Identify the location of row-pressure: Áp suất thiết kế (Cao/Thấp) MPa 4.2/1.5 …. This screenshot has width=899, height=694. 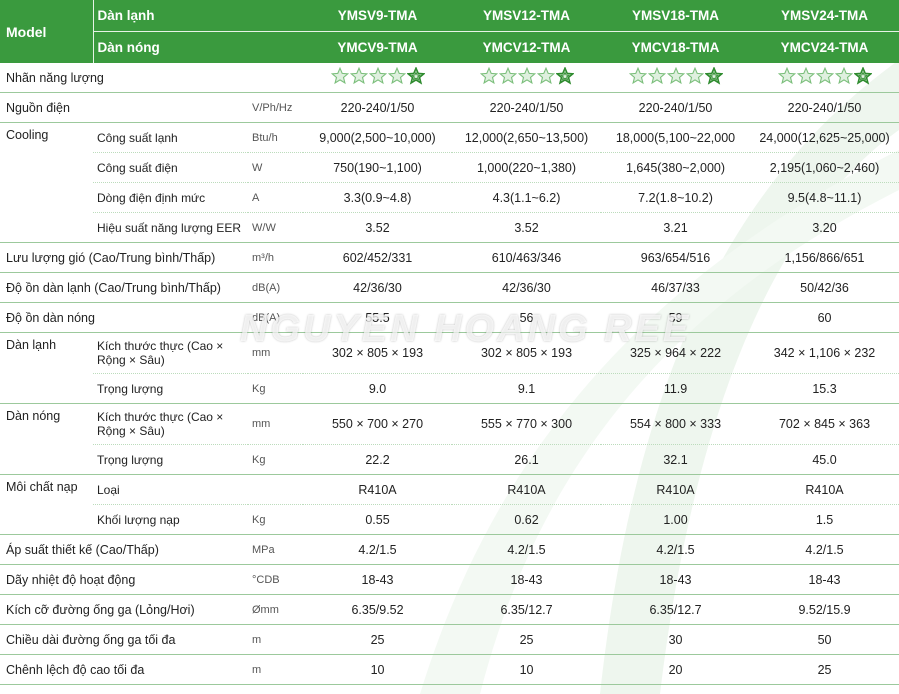
(449, 549).